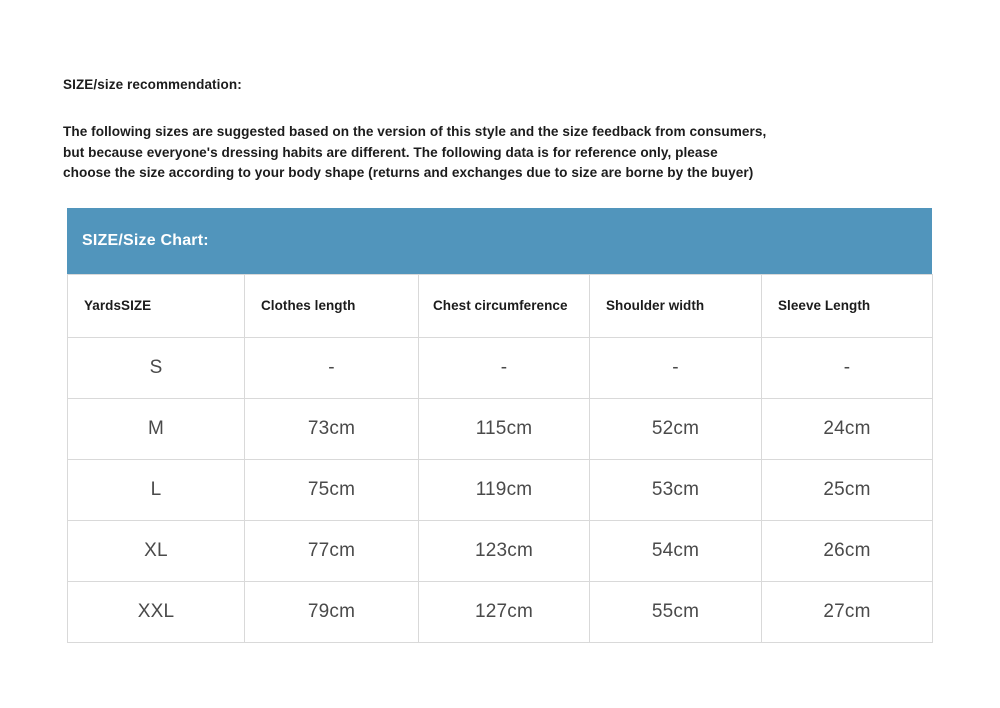 The width and height of the screenshot is (1000, 708). Describe the element at coordinates (675, 612) in the screenshot. I see `cell-shoulder-width: 55cm` at that location.